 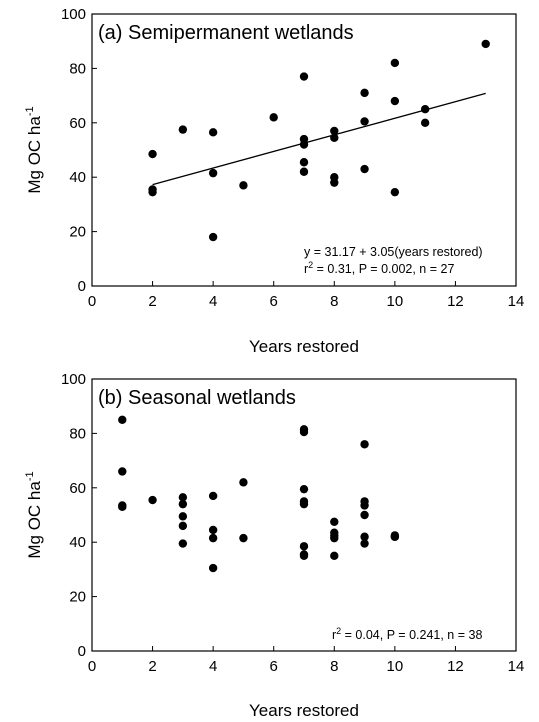 What do you see at coordinates (393, 252) in the screenshot?
I see `regression-equation: y = 31.17 + 3.05(years restored)` at bounding box center [393, 252].